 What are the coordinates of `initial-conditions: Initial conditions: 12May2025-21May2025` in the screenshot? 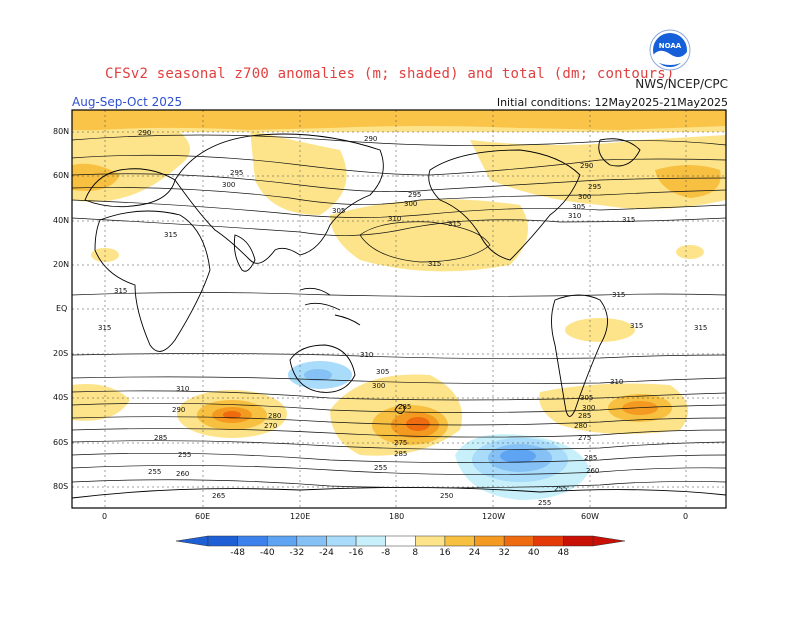 It's located at (612, 102).